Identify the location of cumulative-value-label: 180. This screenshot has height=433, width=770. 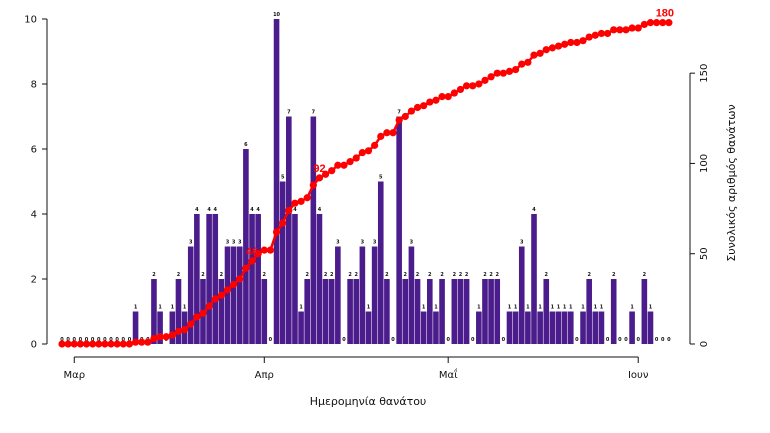
(665, 14).